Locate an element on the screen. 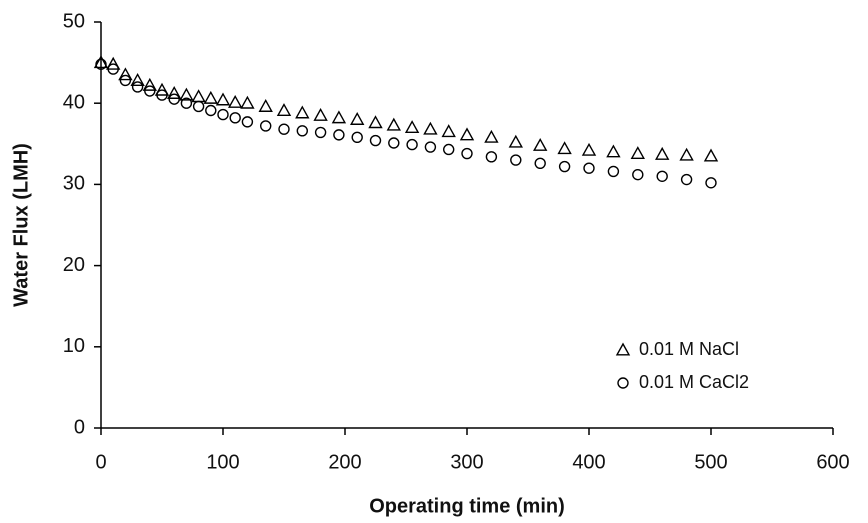 The height and width of the screenshot is (523, 868). x-tick-label: 0 is located at coordinates (100, 462).